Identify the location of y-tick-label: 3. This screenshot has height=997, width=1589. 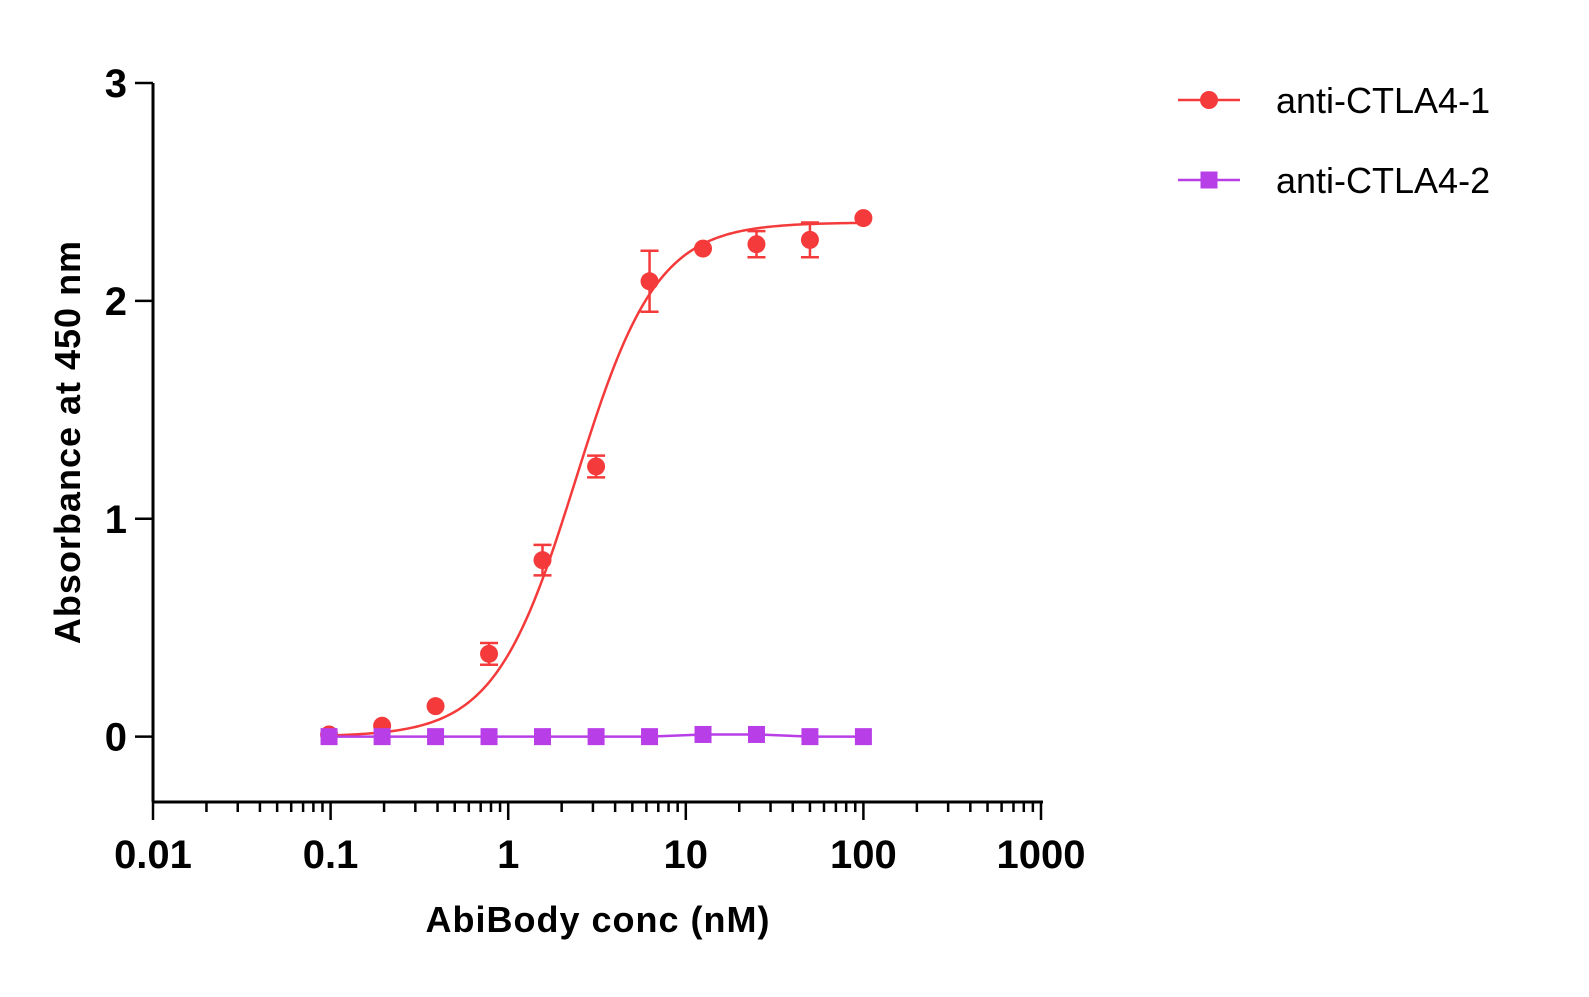
(116, 84).